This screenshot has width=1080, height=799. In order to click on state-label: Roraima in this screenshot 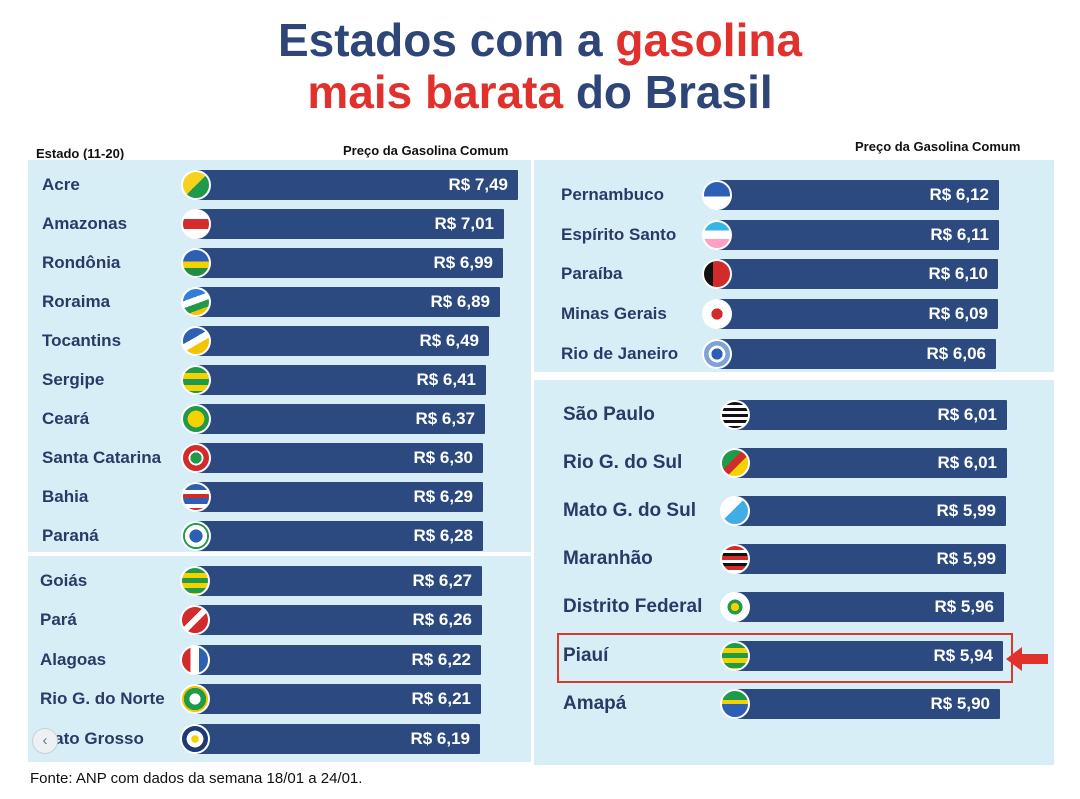, I will do `click(76, 301)`.